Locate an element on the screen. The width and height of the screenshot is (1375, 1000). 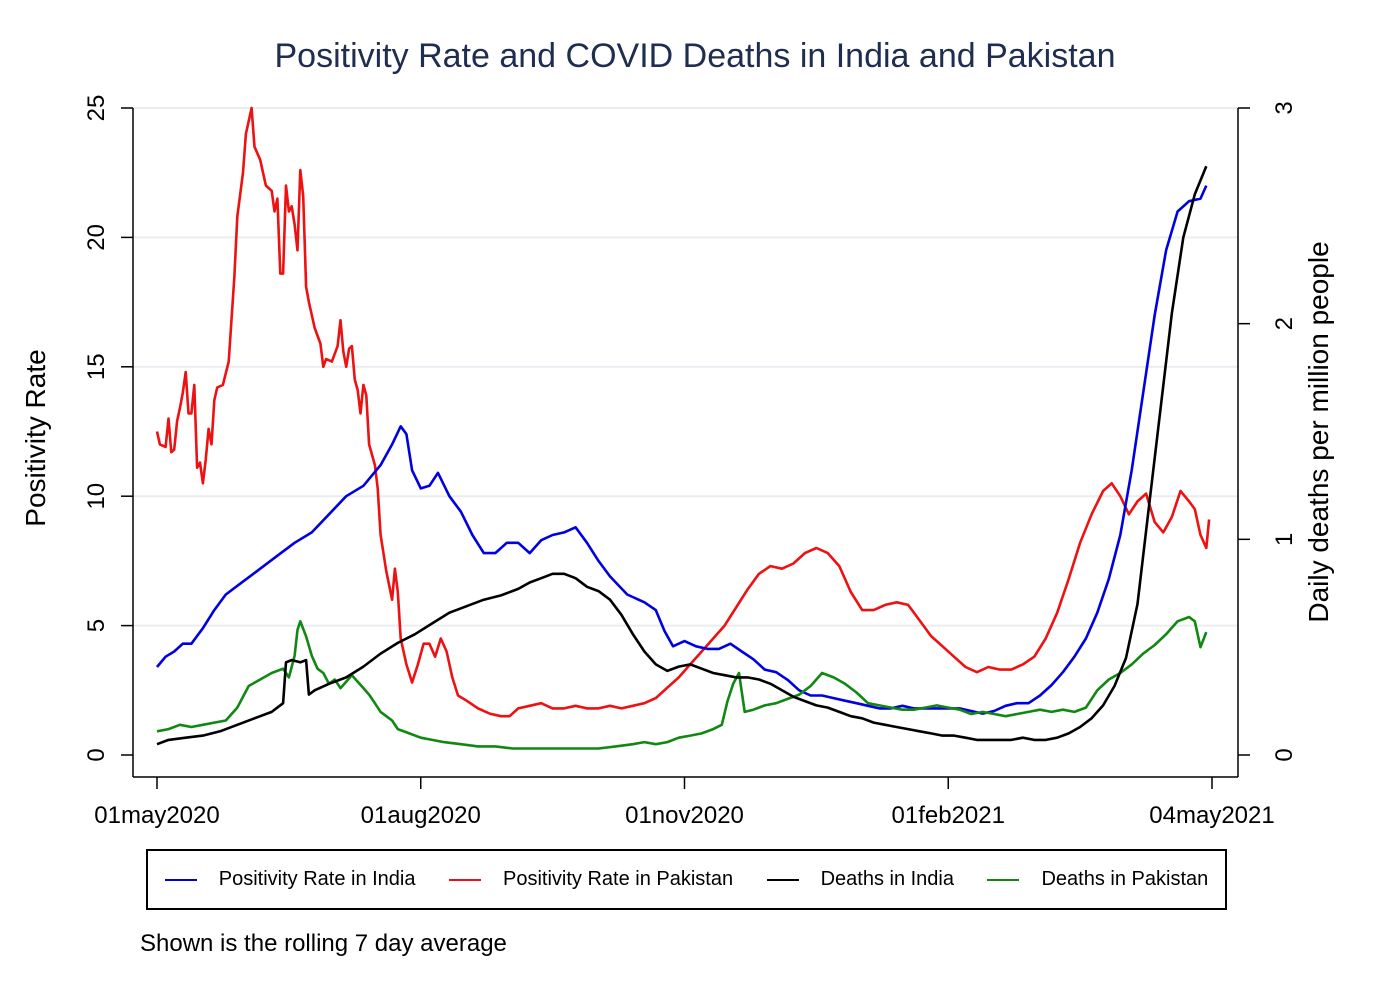
right-tick-label: 3 is located at coordinates (1284, 107).